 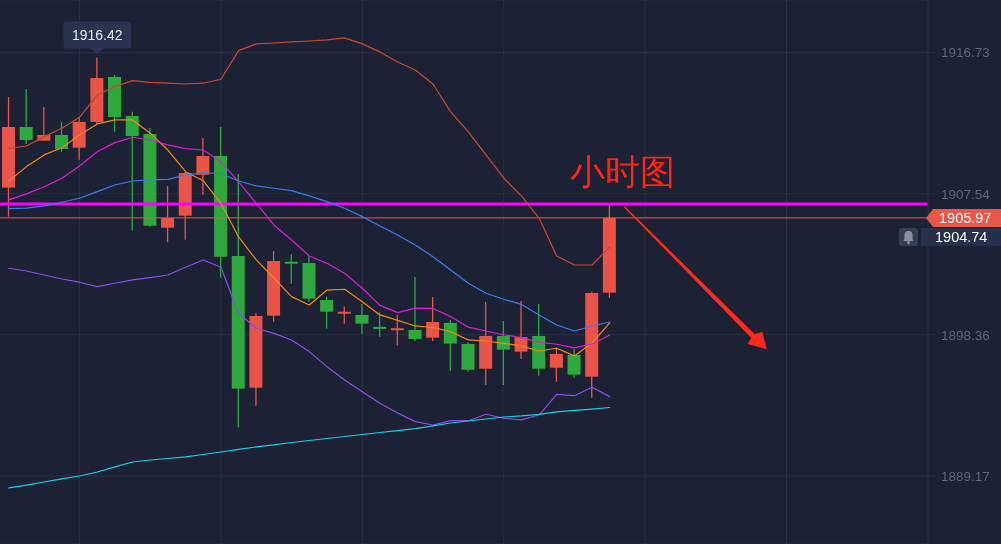 I want to click on y-tick-label: 1916.73, so click(x=965, y=53).